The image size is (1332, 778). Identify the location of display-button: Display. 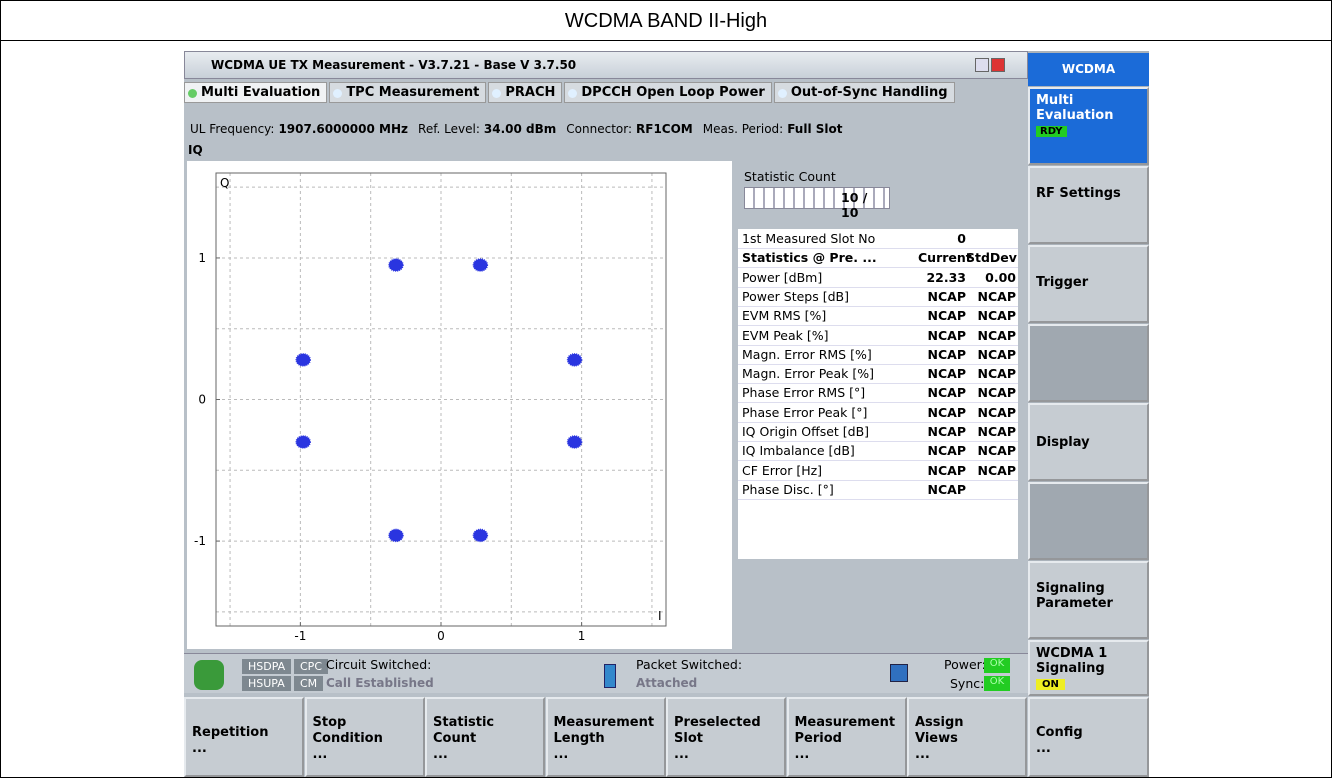
(1088, 442).